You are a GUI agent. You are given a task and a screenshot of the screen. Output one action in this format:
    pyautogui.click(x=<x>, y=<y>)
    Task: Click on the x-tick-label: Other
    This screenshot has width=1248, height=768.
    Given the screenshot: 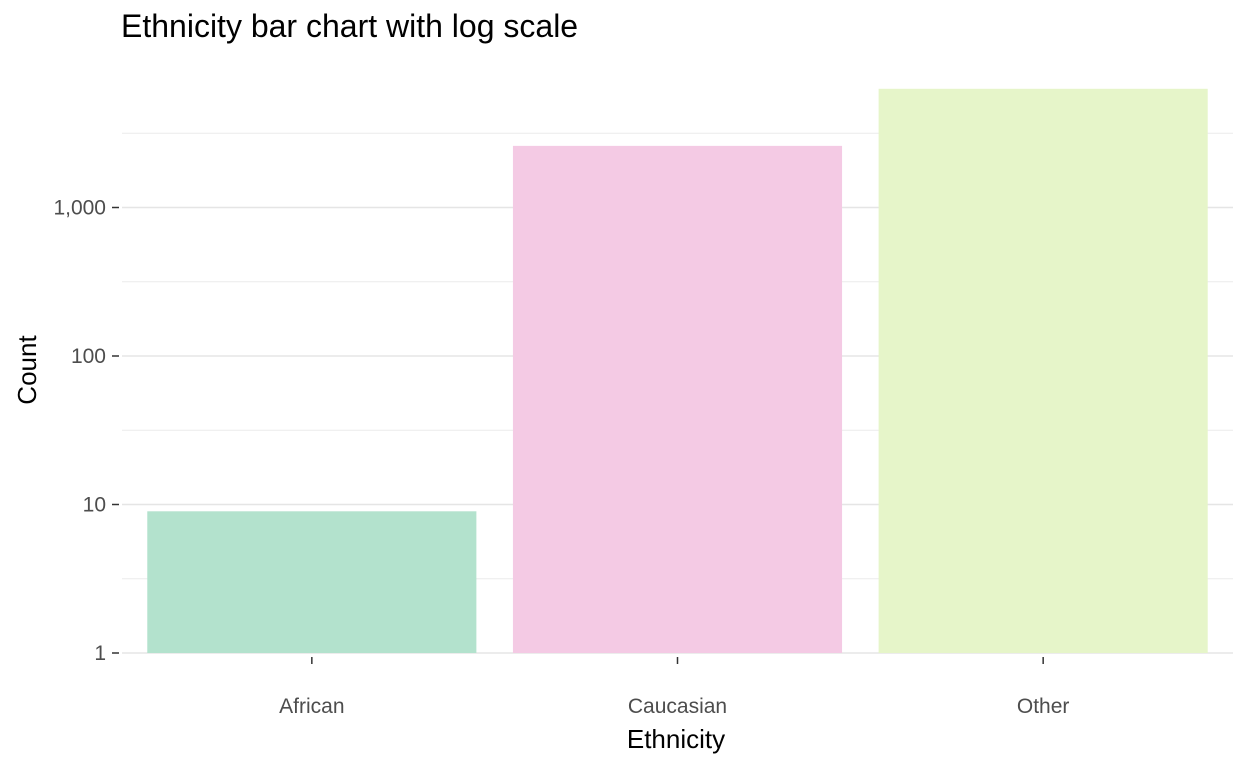 What is the action you would take?
    pyautogui.click(x=1043, y=706)
    